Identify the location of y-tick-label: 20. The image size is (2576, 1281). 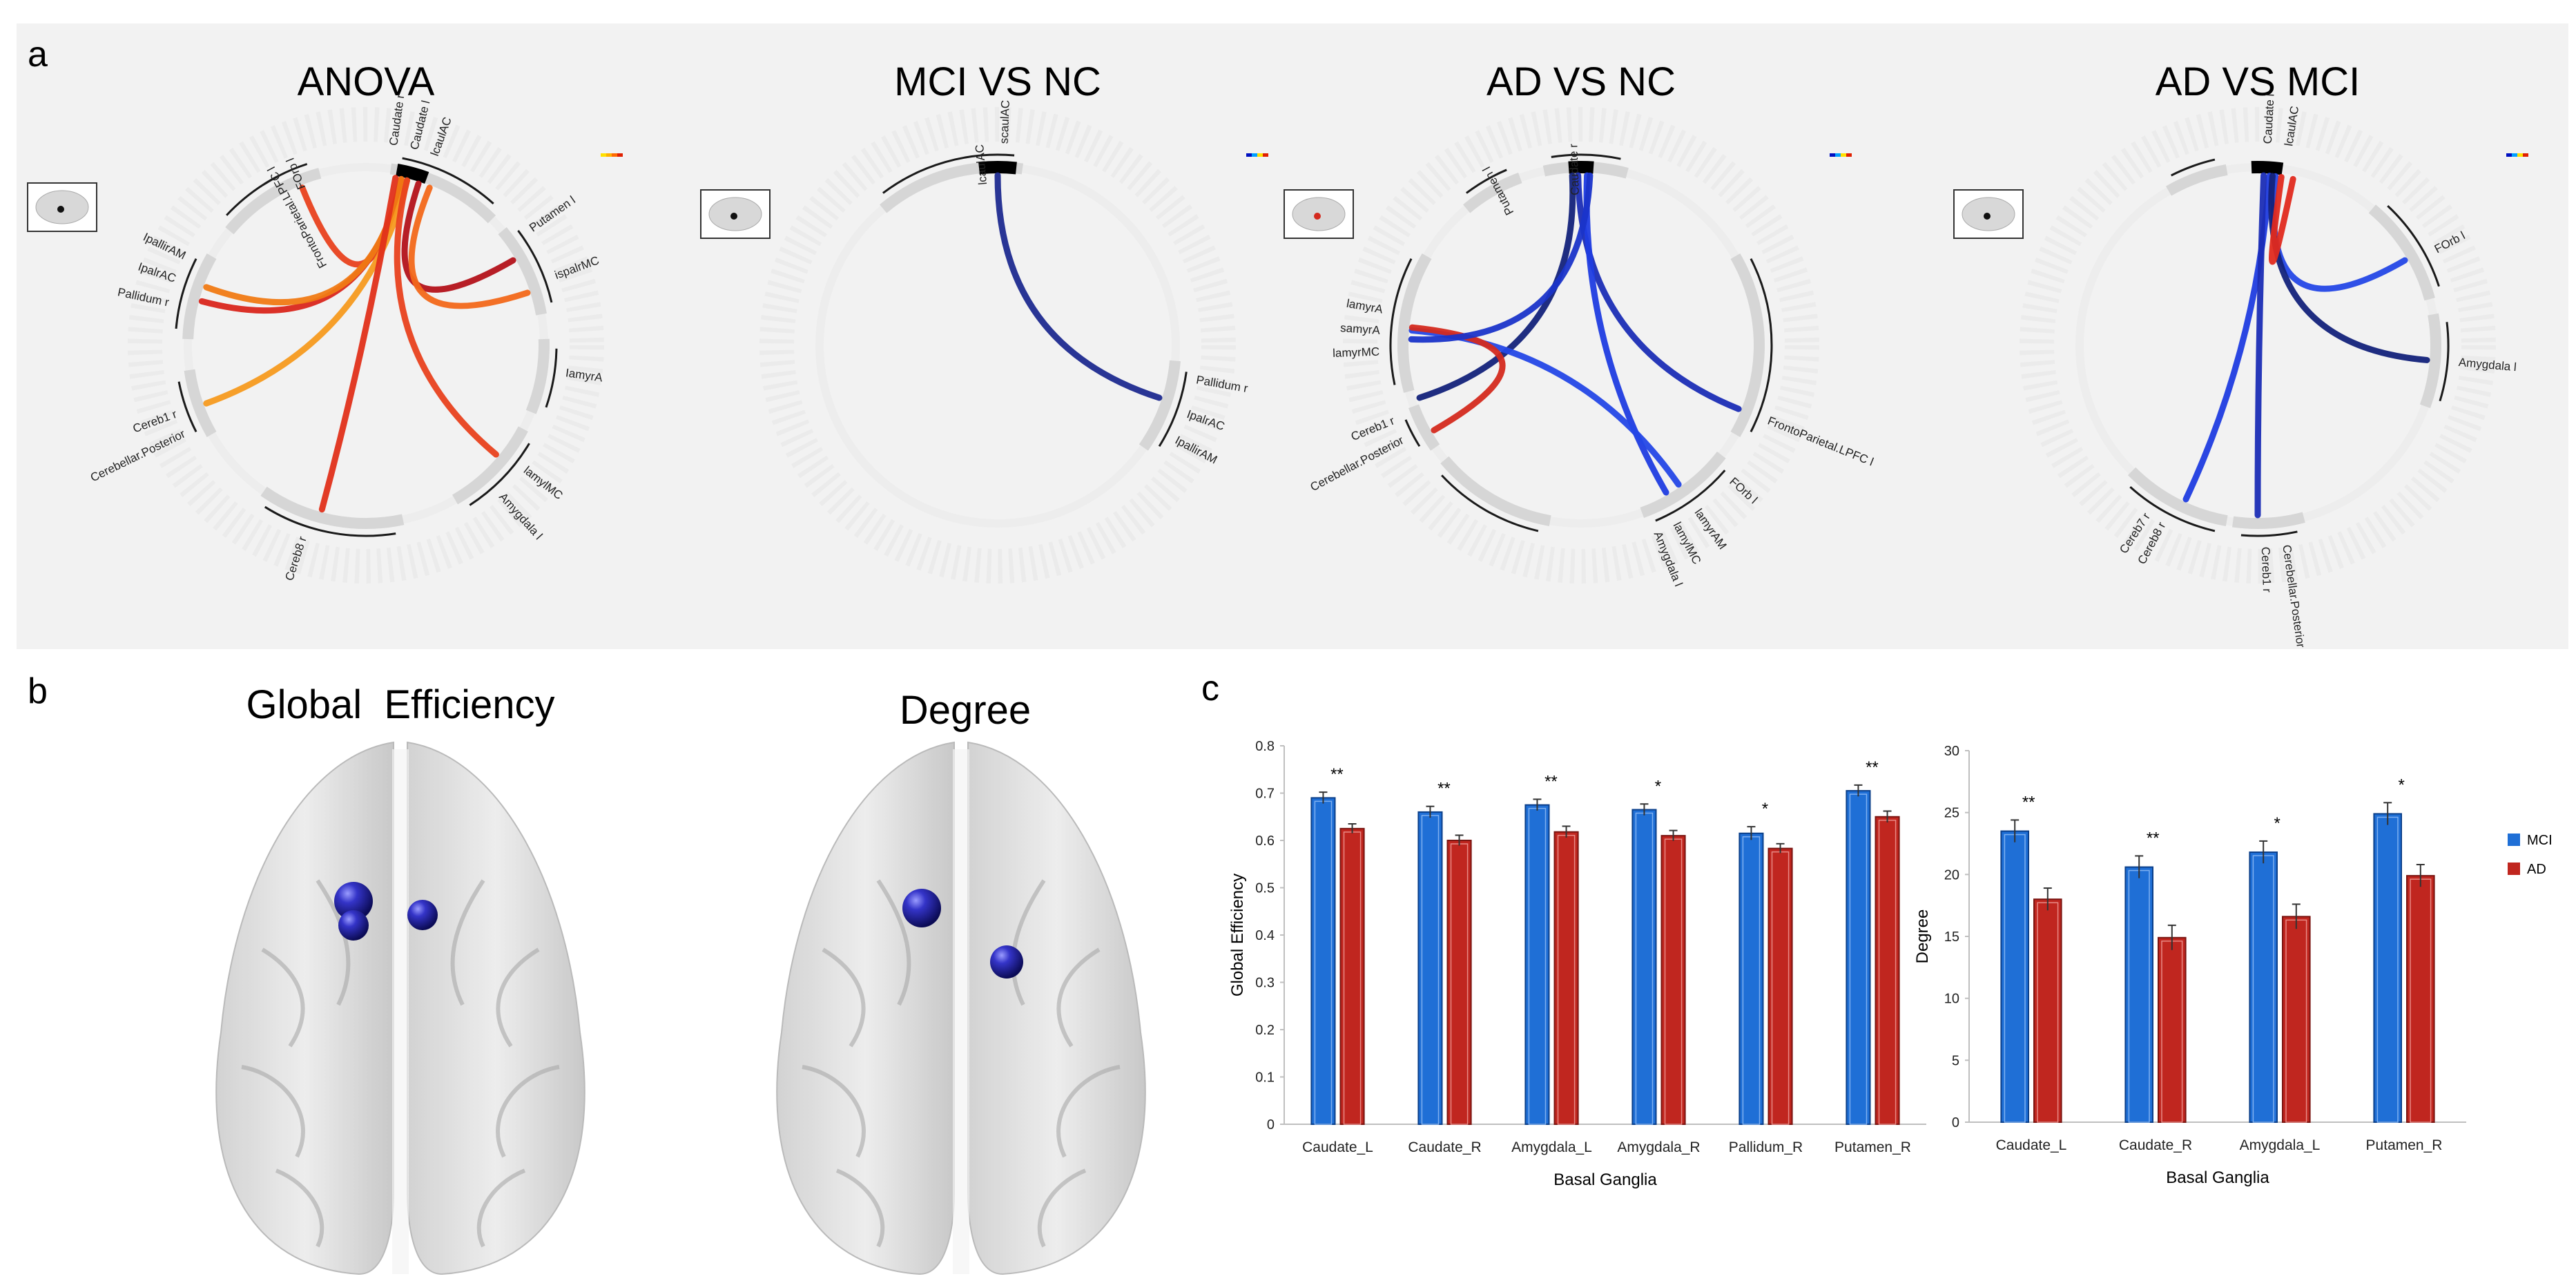
(1951, 875).